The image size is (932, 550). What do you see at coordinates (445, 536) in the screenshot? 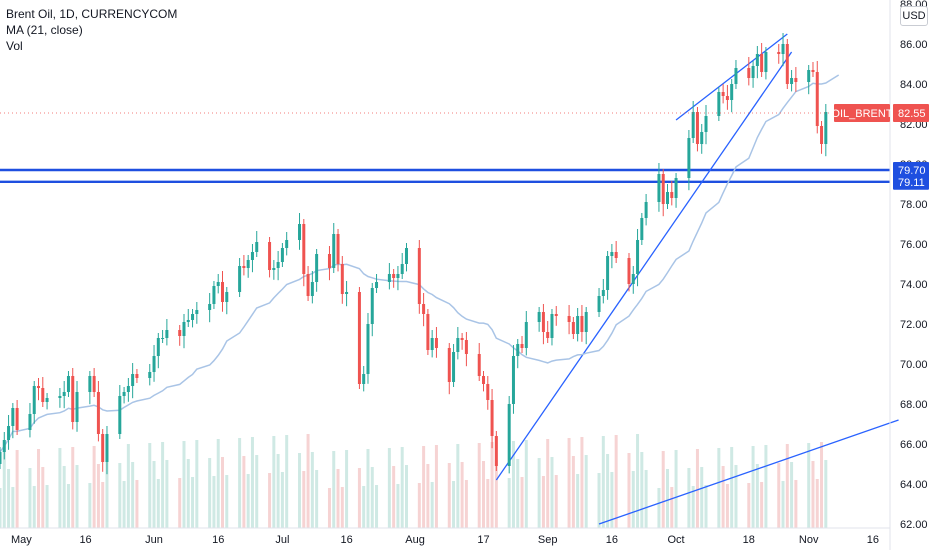
I see `time-axis: May 16 Jun 16 Jul 16 Aug 17 Sep 16 Oct 18 Nov 16` at bounding box center [445, 536].